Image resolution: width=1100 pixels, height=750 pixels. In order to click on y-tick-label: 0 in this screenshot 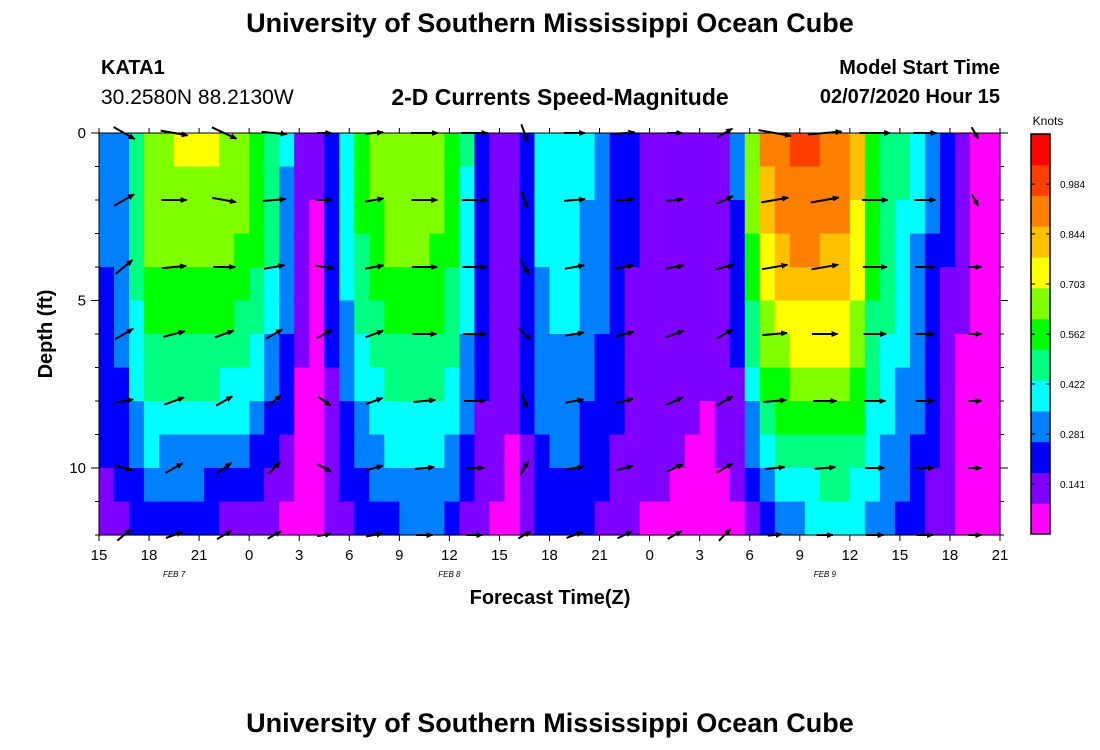, I will do `click(82, 133)`.